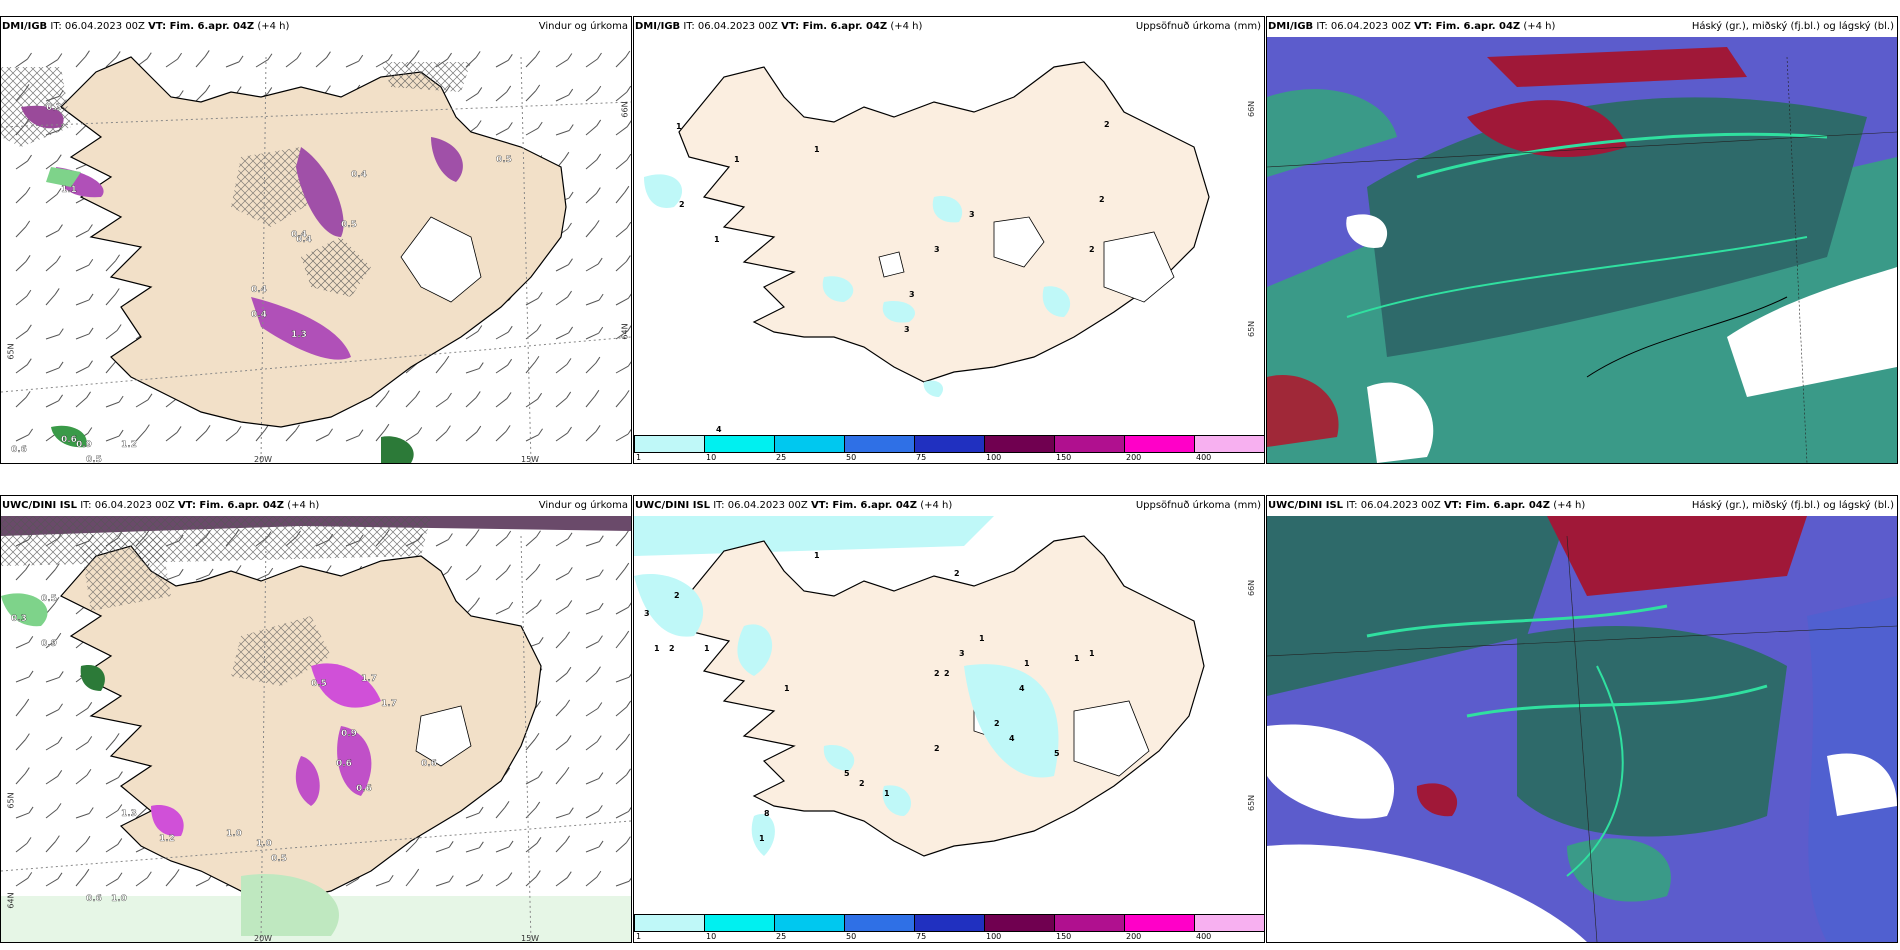  I want to click on colorbar-tick-label: 150, so click(1064, 457).